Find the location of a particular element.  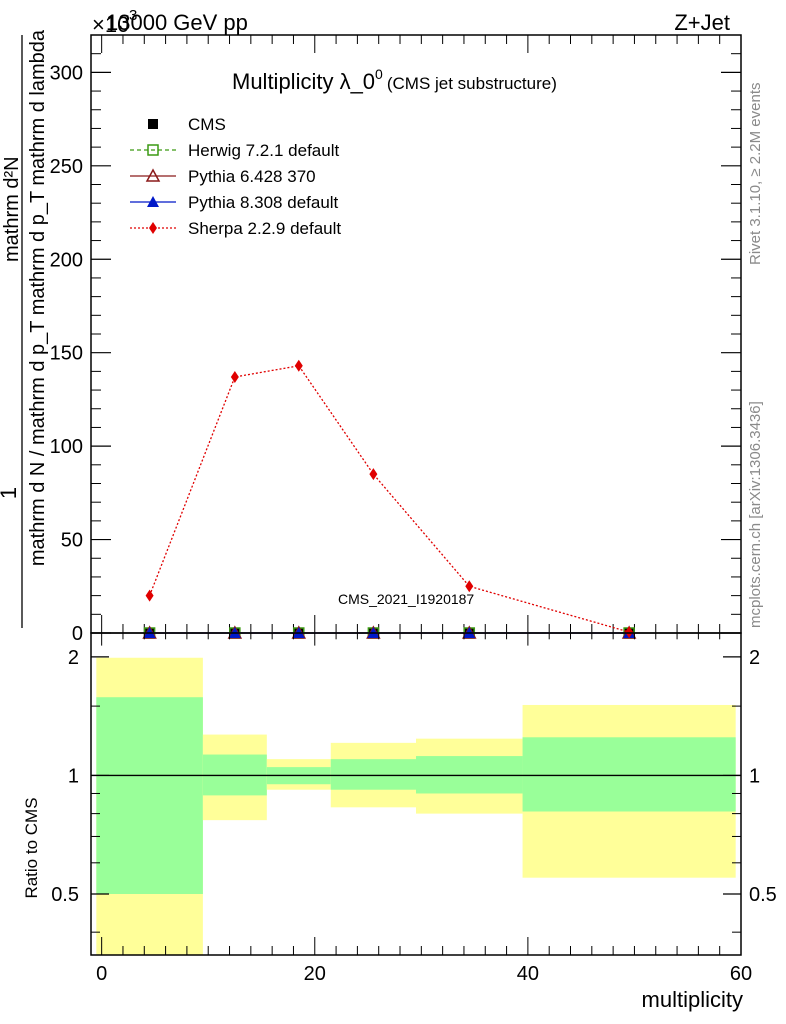

energy-label: 13000 GeV pp is located at coordinates (177, 22).